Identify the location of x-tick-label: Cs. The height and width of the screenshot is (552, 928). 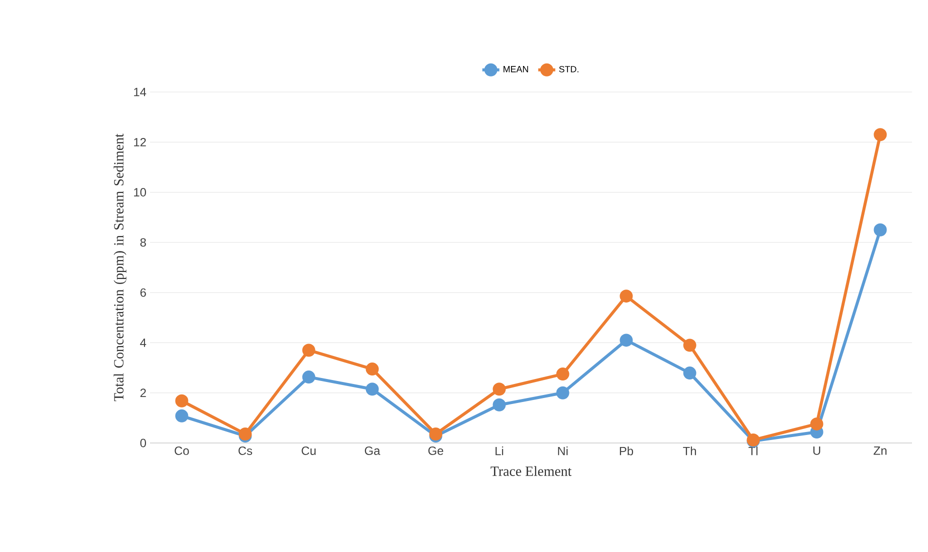
(245, 450).